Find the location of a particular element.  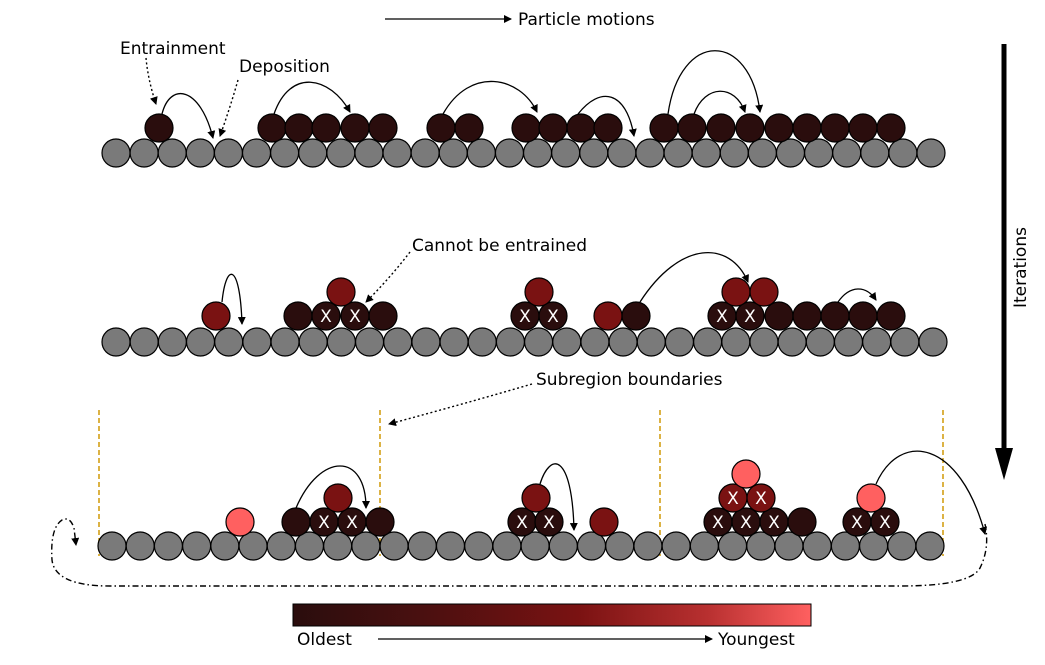

iterations-arrow-head is located at coordinates (1004, 464).